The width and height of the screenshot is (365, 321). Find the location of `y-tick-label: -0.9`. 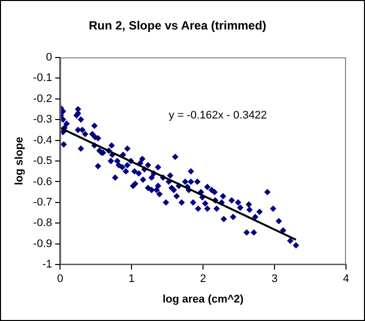

y-tick-label: -0.9 is located at coordinates (42, 244).